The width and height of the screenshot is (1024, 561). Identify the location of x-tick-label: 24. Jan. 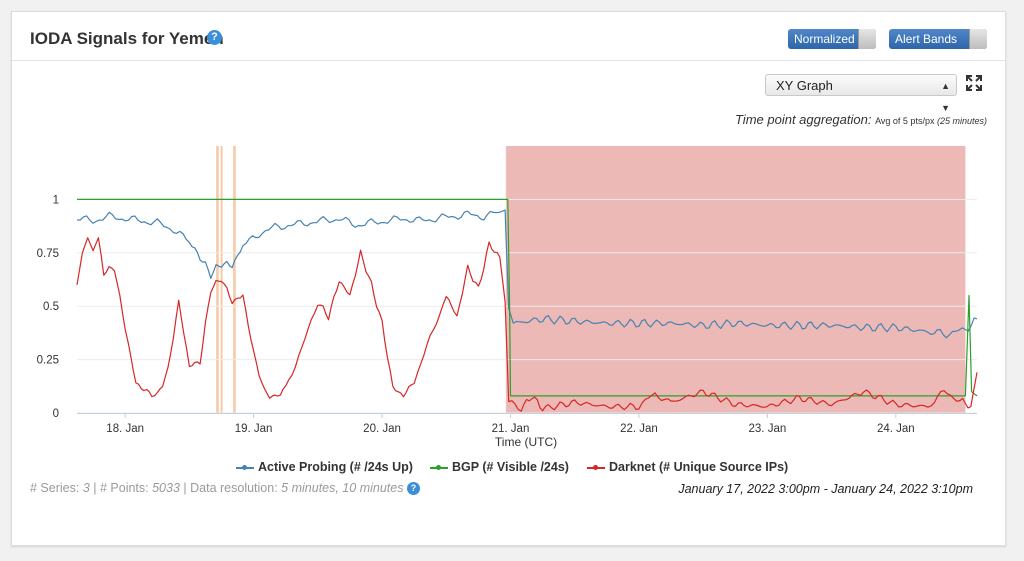
(896, 429).